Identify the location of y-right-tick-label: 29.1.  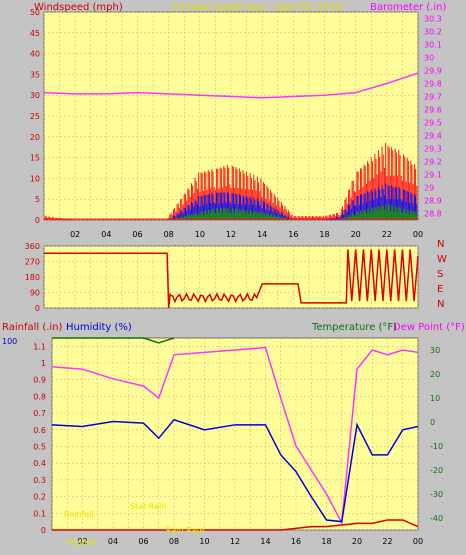
(433, 175).